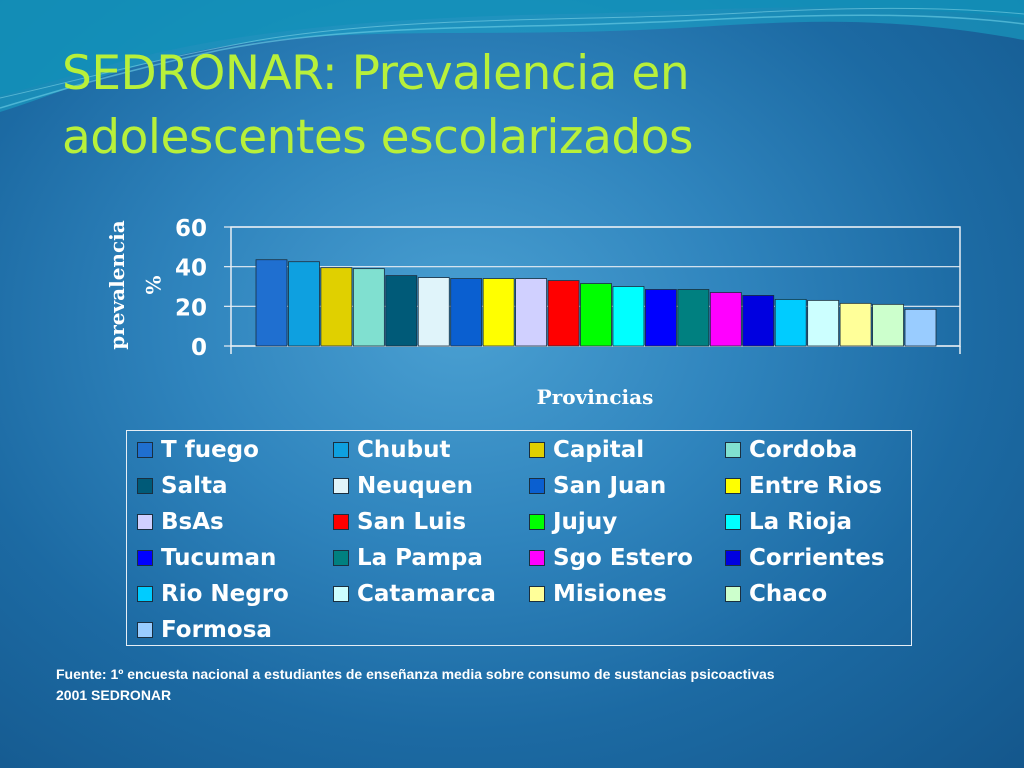 Image resolution: width=1024 pixels, height=768 pixels. Describe the element at coordinates (153, 284) in the screenshot. I see `y-axis-label-line-2: %` at that location.